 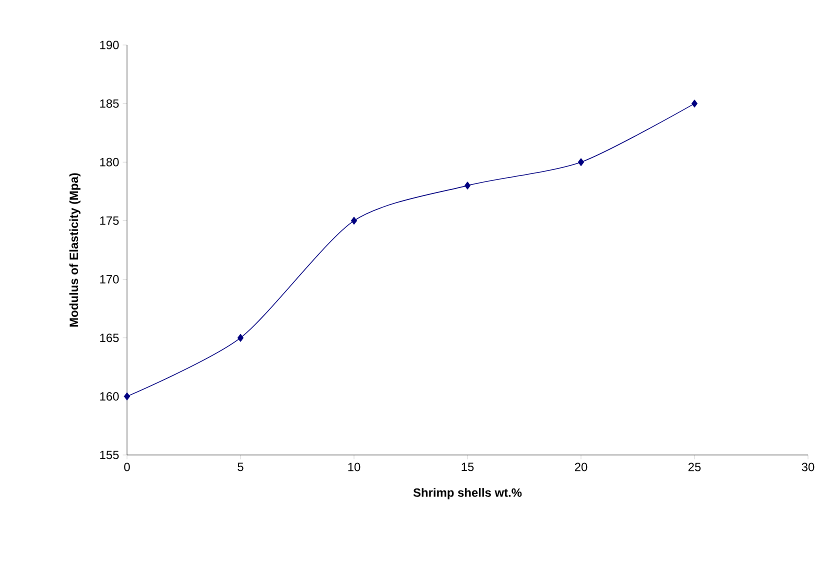 I want to click on x-tick-label: 25, so click(x=694, y=467).